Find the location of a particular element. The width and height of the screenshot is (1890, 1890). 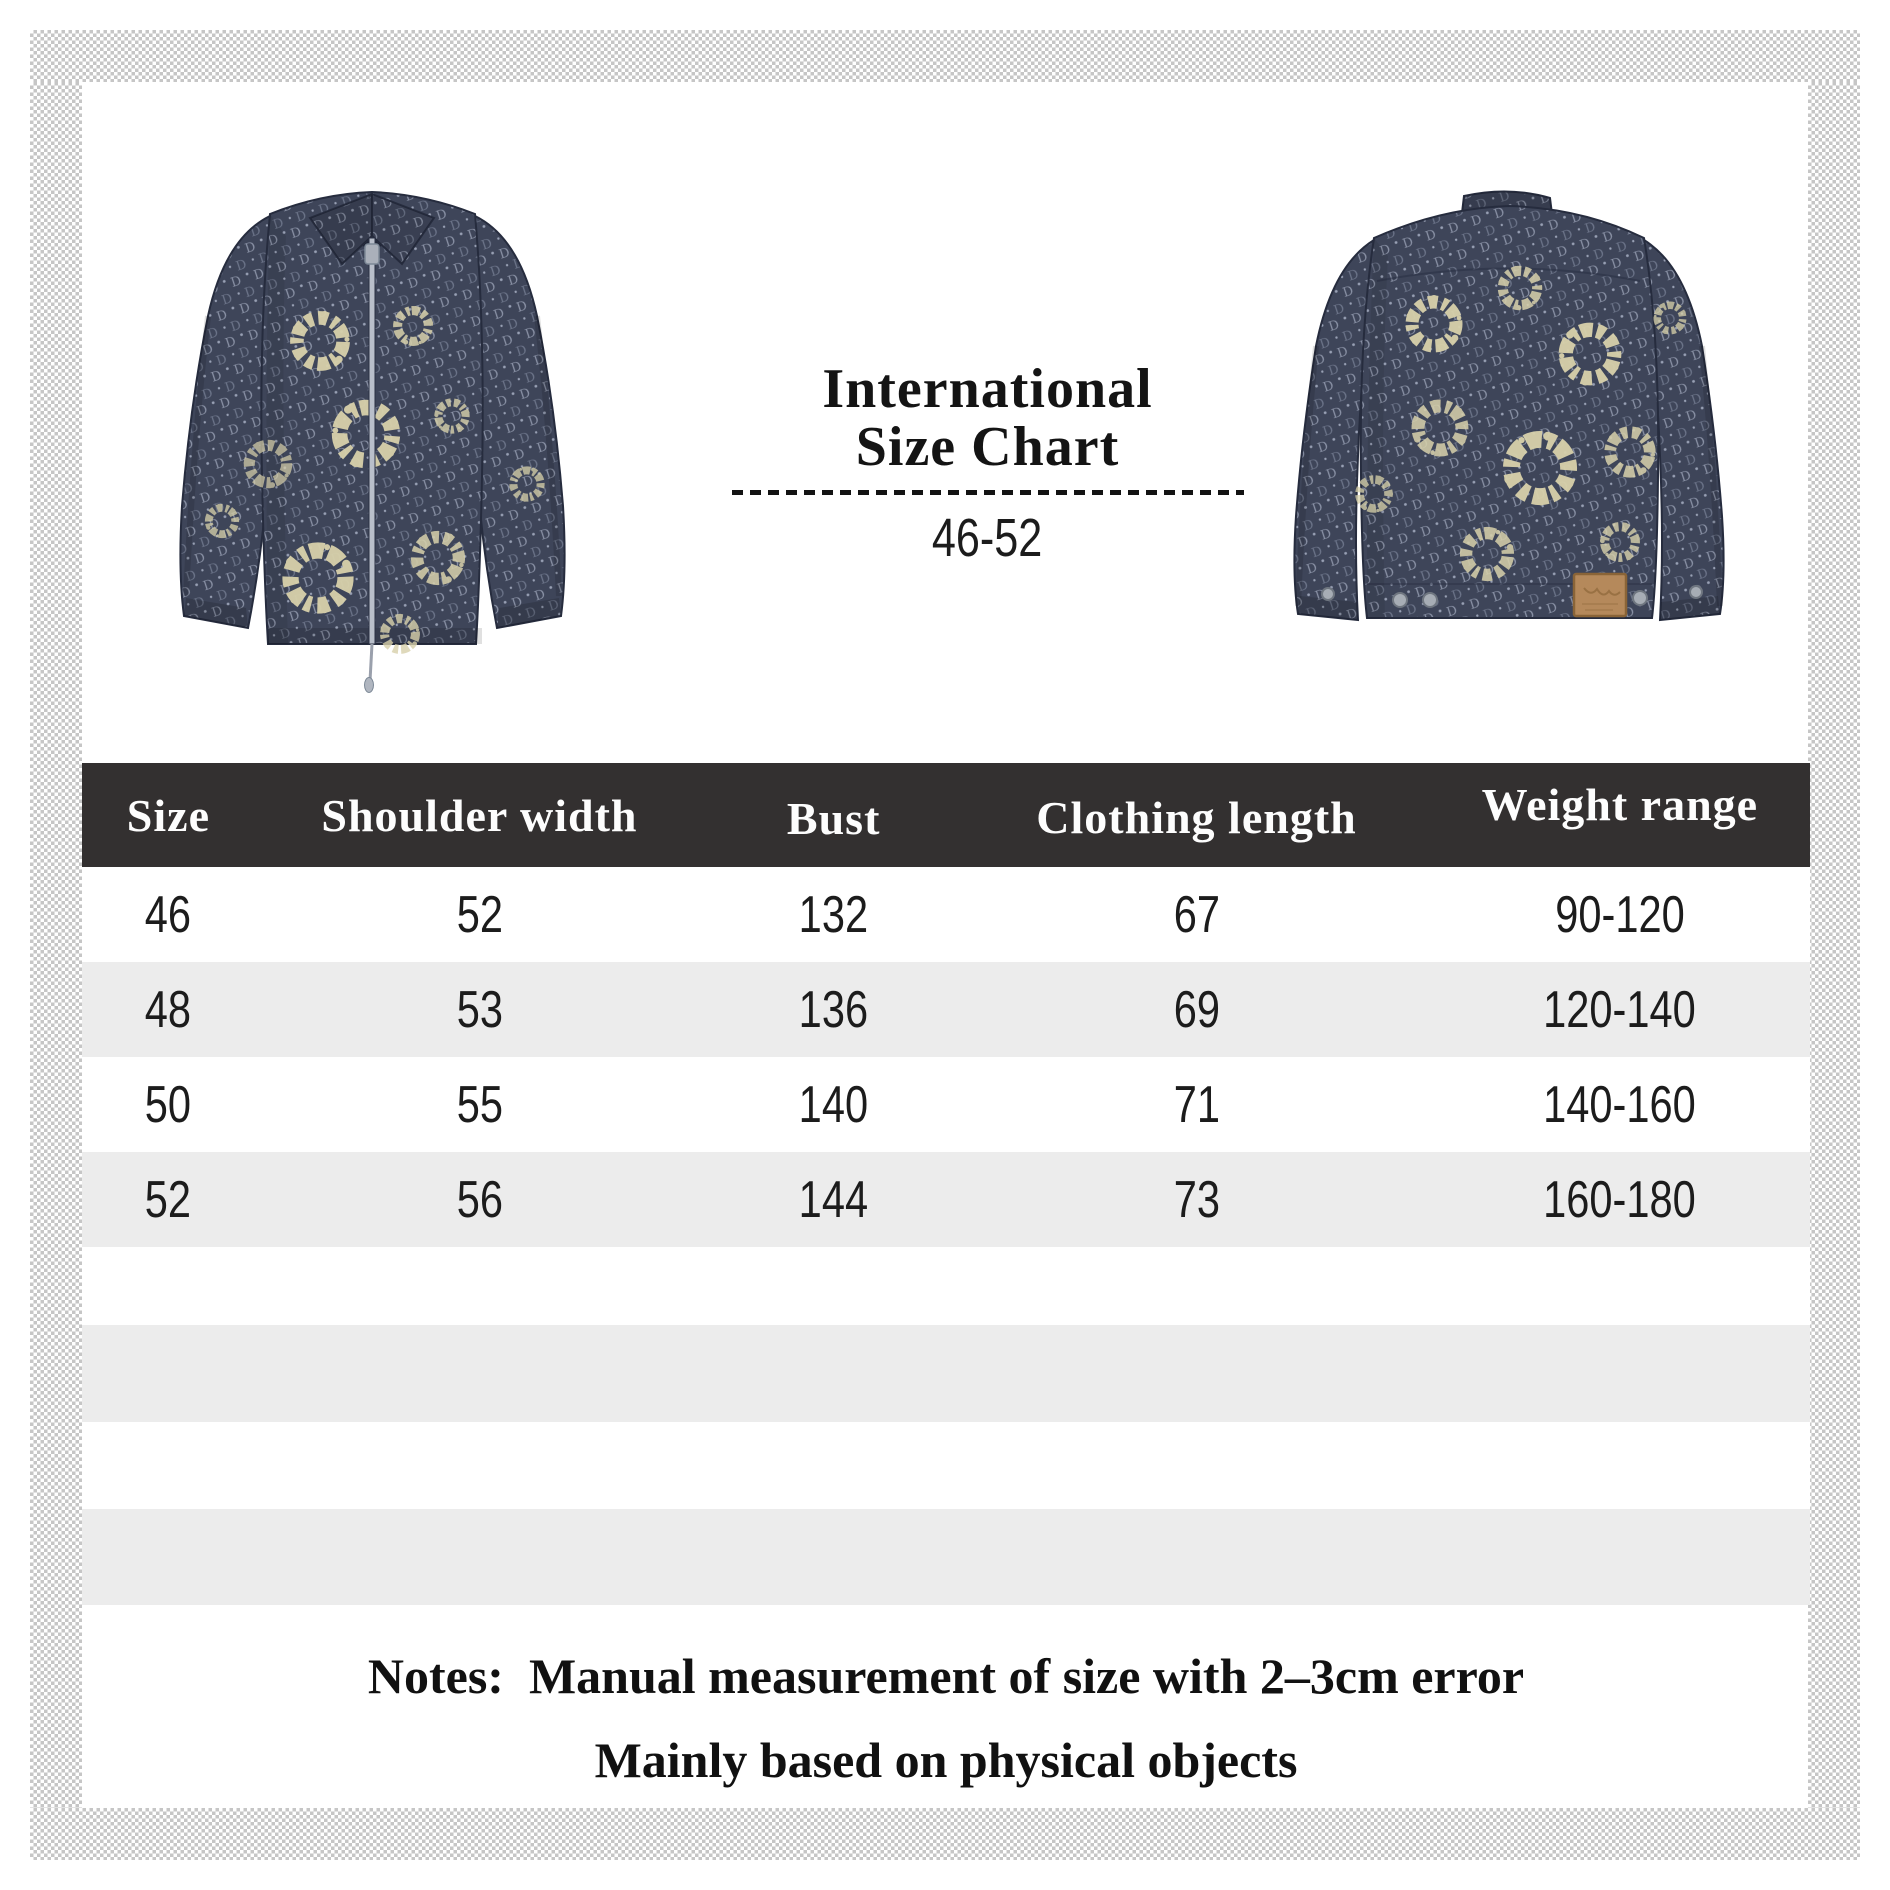

table-cell: 140 is located at coordinates (833, 1104).